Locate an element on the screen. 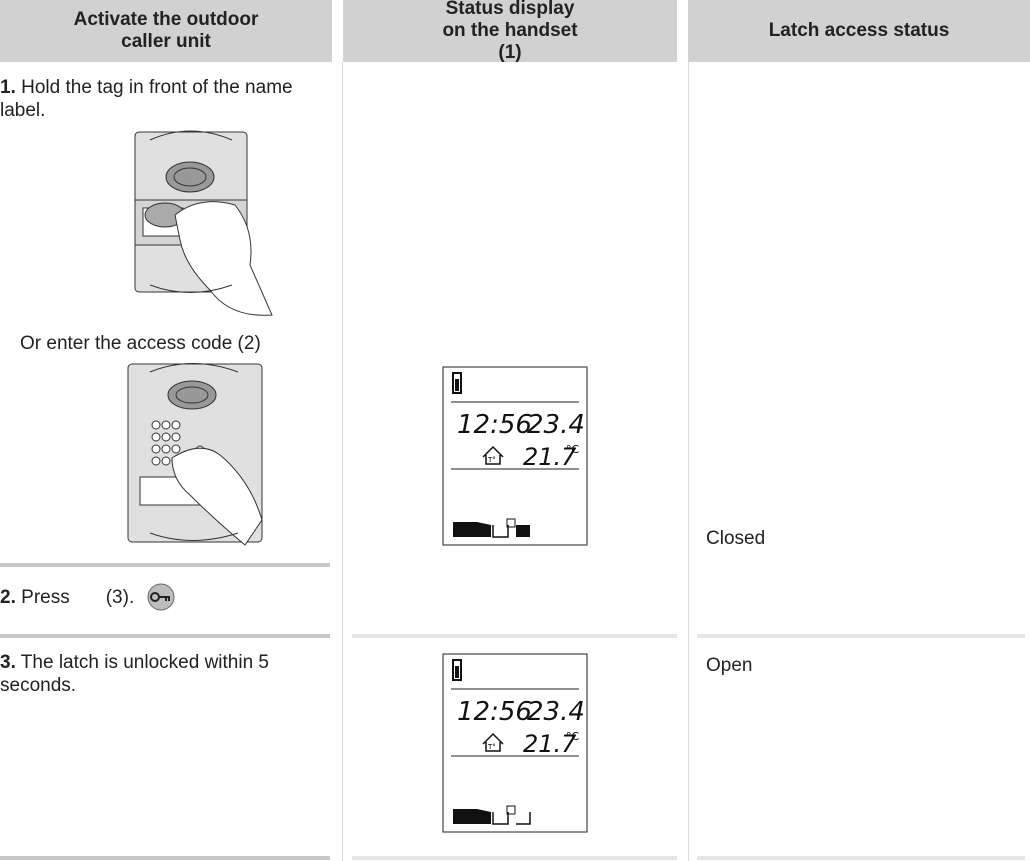 Image resolution: width=1030 pixels, height=861 pixels. keypad-illustration is located at coordinates (195, 454).